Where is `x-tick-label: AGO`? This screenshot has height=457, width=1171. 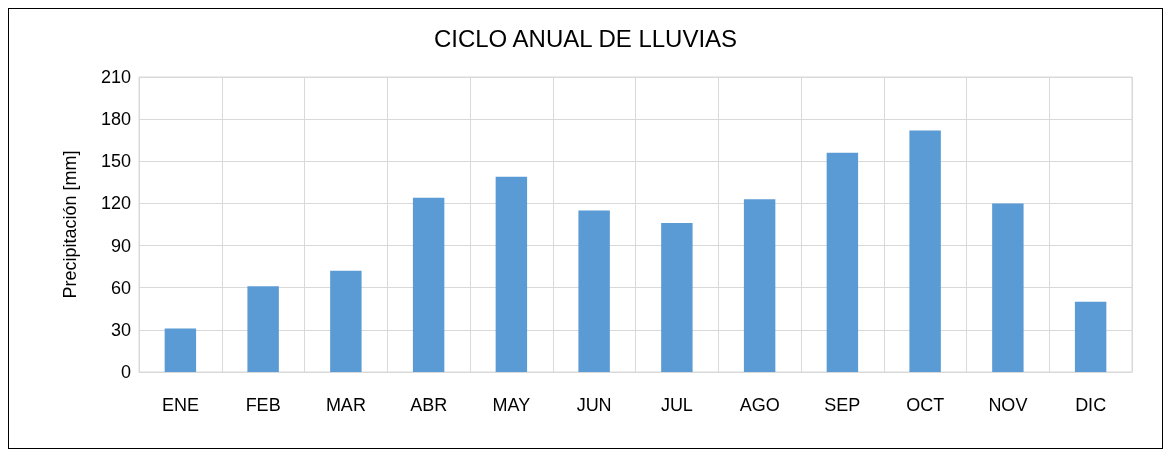 x-tick-label: AGO is located at coordinates (759, 405).